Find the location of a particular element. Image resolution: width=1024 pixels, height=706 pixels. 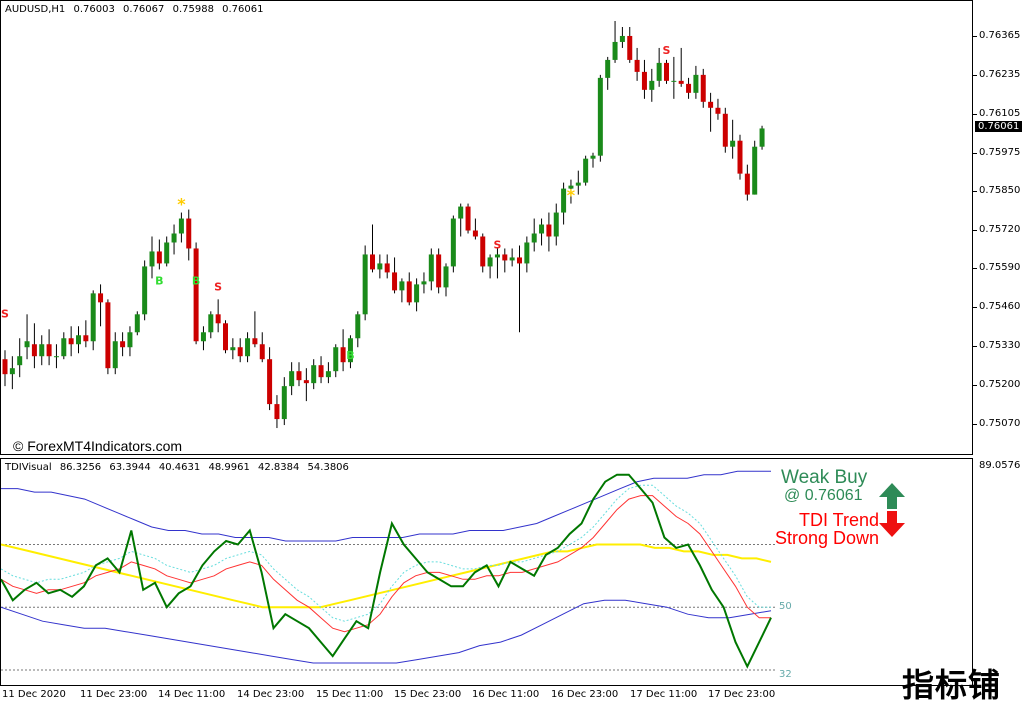

star-icon: * is located at coordinates (571, 195).